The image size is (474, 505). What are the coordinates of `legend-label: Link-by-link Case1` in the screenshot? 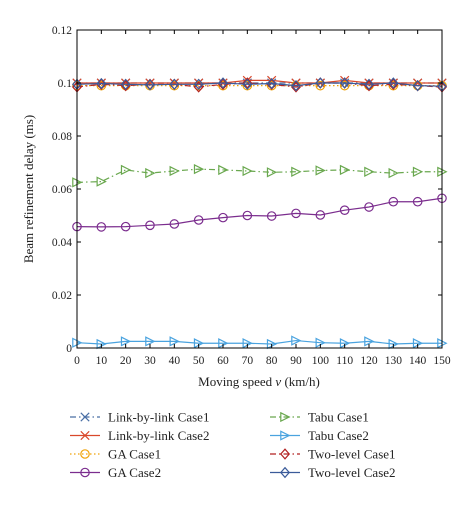 It's located at (158, 417).